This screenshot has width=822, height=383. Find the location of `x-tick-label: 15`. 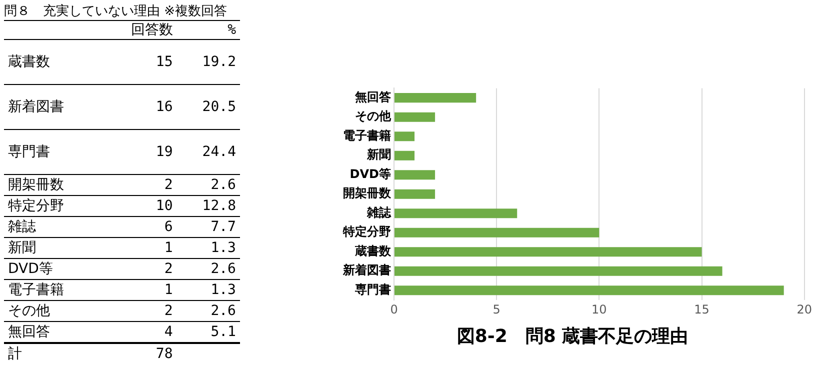

x-tick-label: 15 is located at coordinates (702, 309).